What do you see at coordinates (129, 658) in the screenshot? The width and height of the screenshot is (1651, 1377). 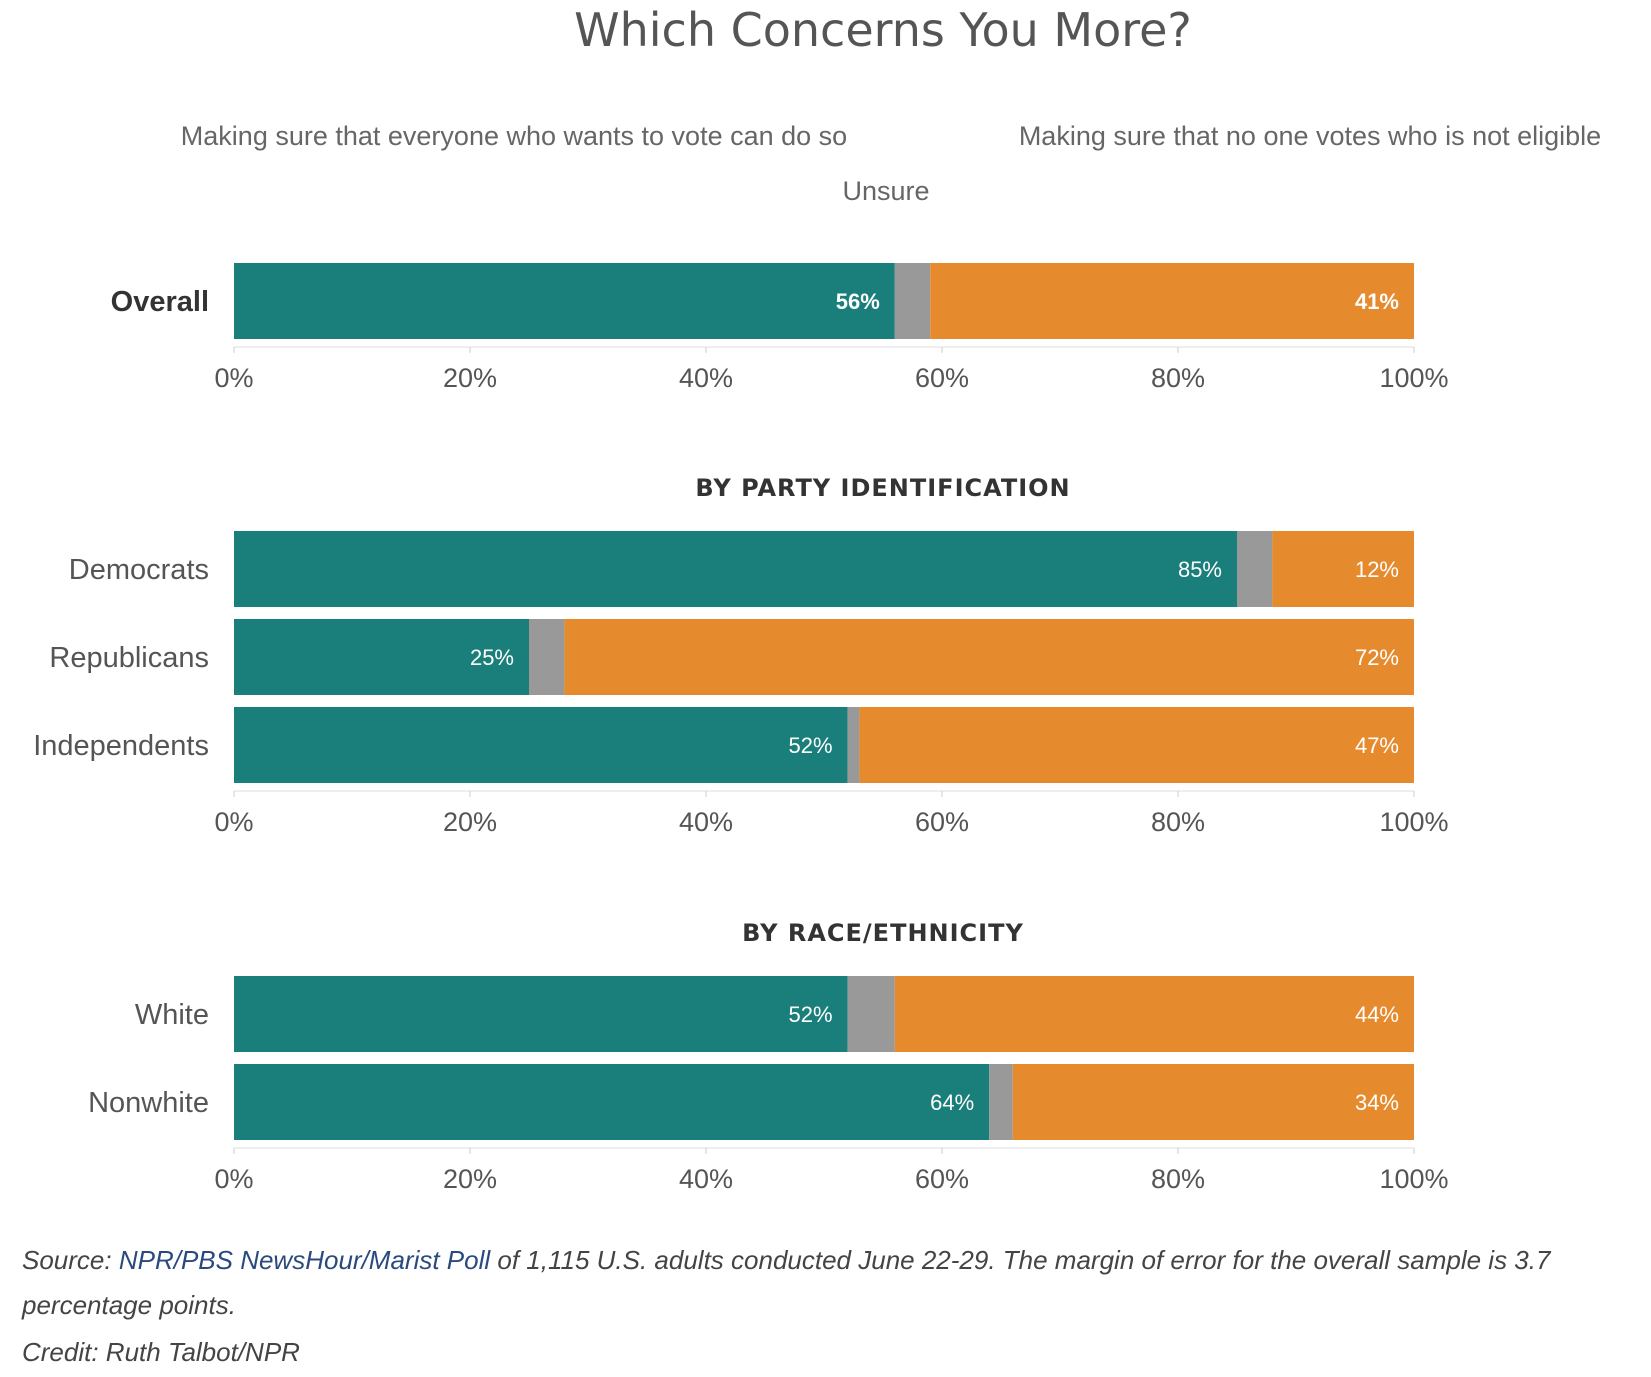 I see `row-label: Republicans` at bounding box center [129, 658].